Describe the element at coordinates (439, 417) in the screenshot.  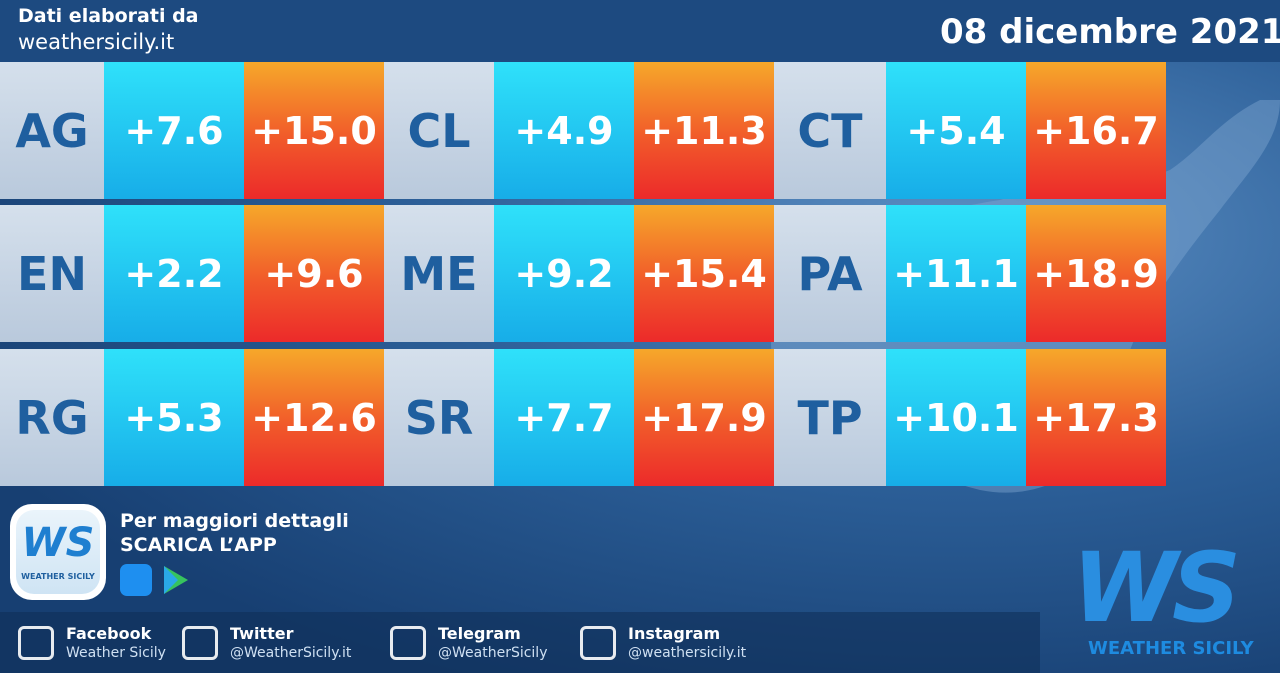
I see `province-code: SR` at that location.